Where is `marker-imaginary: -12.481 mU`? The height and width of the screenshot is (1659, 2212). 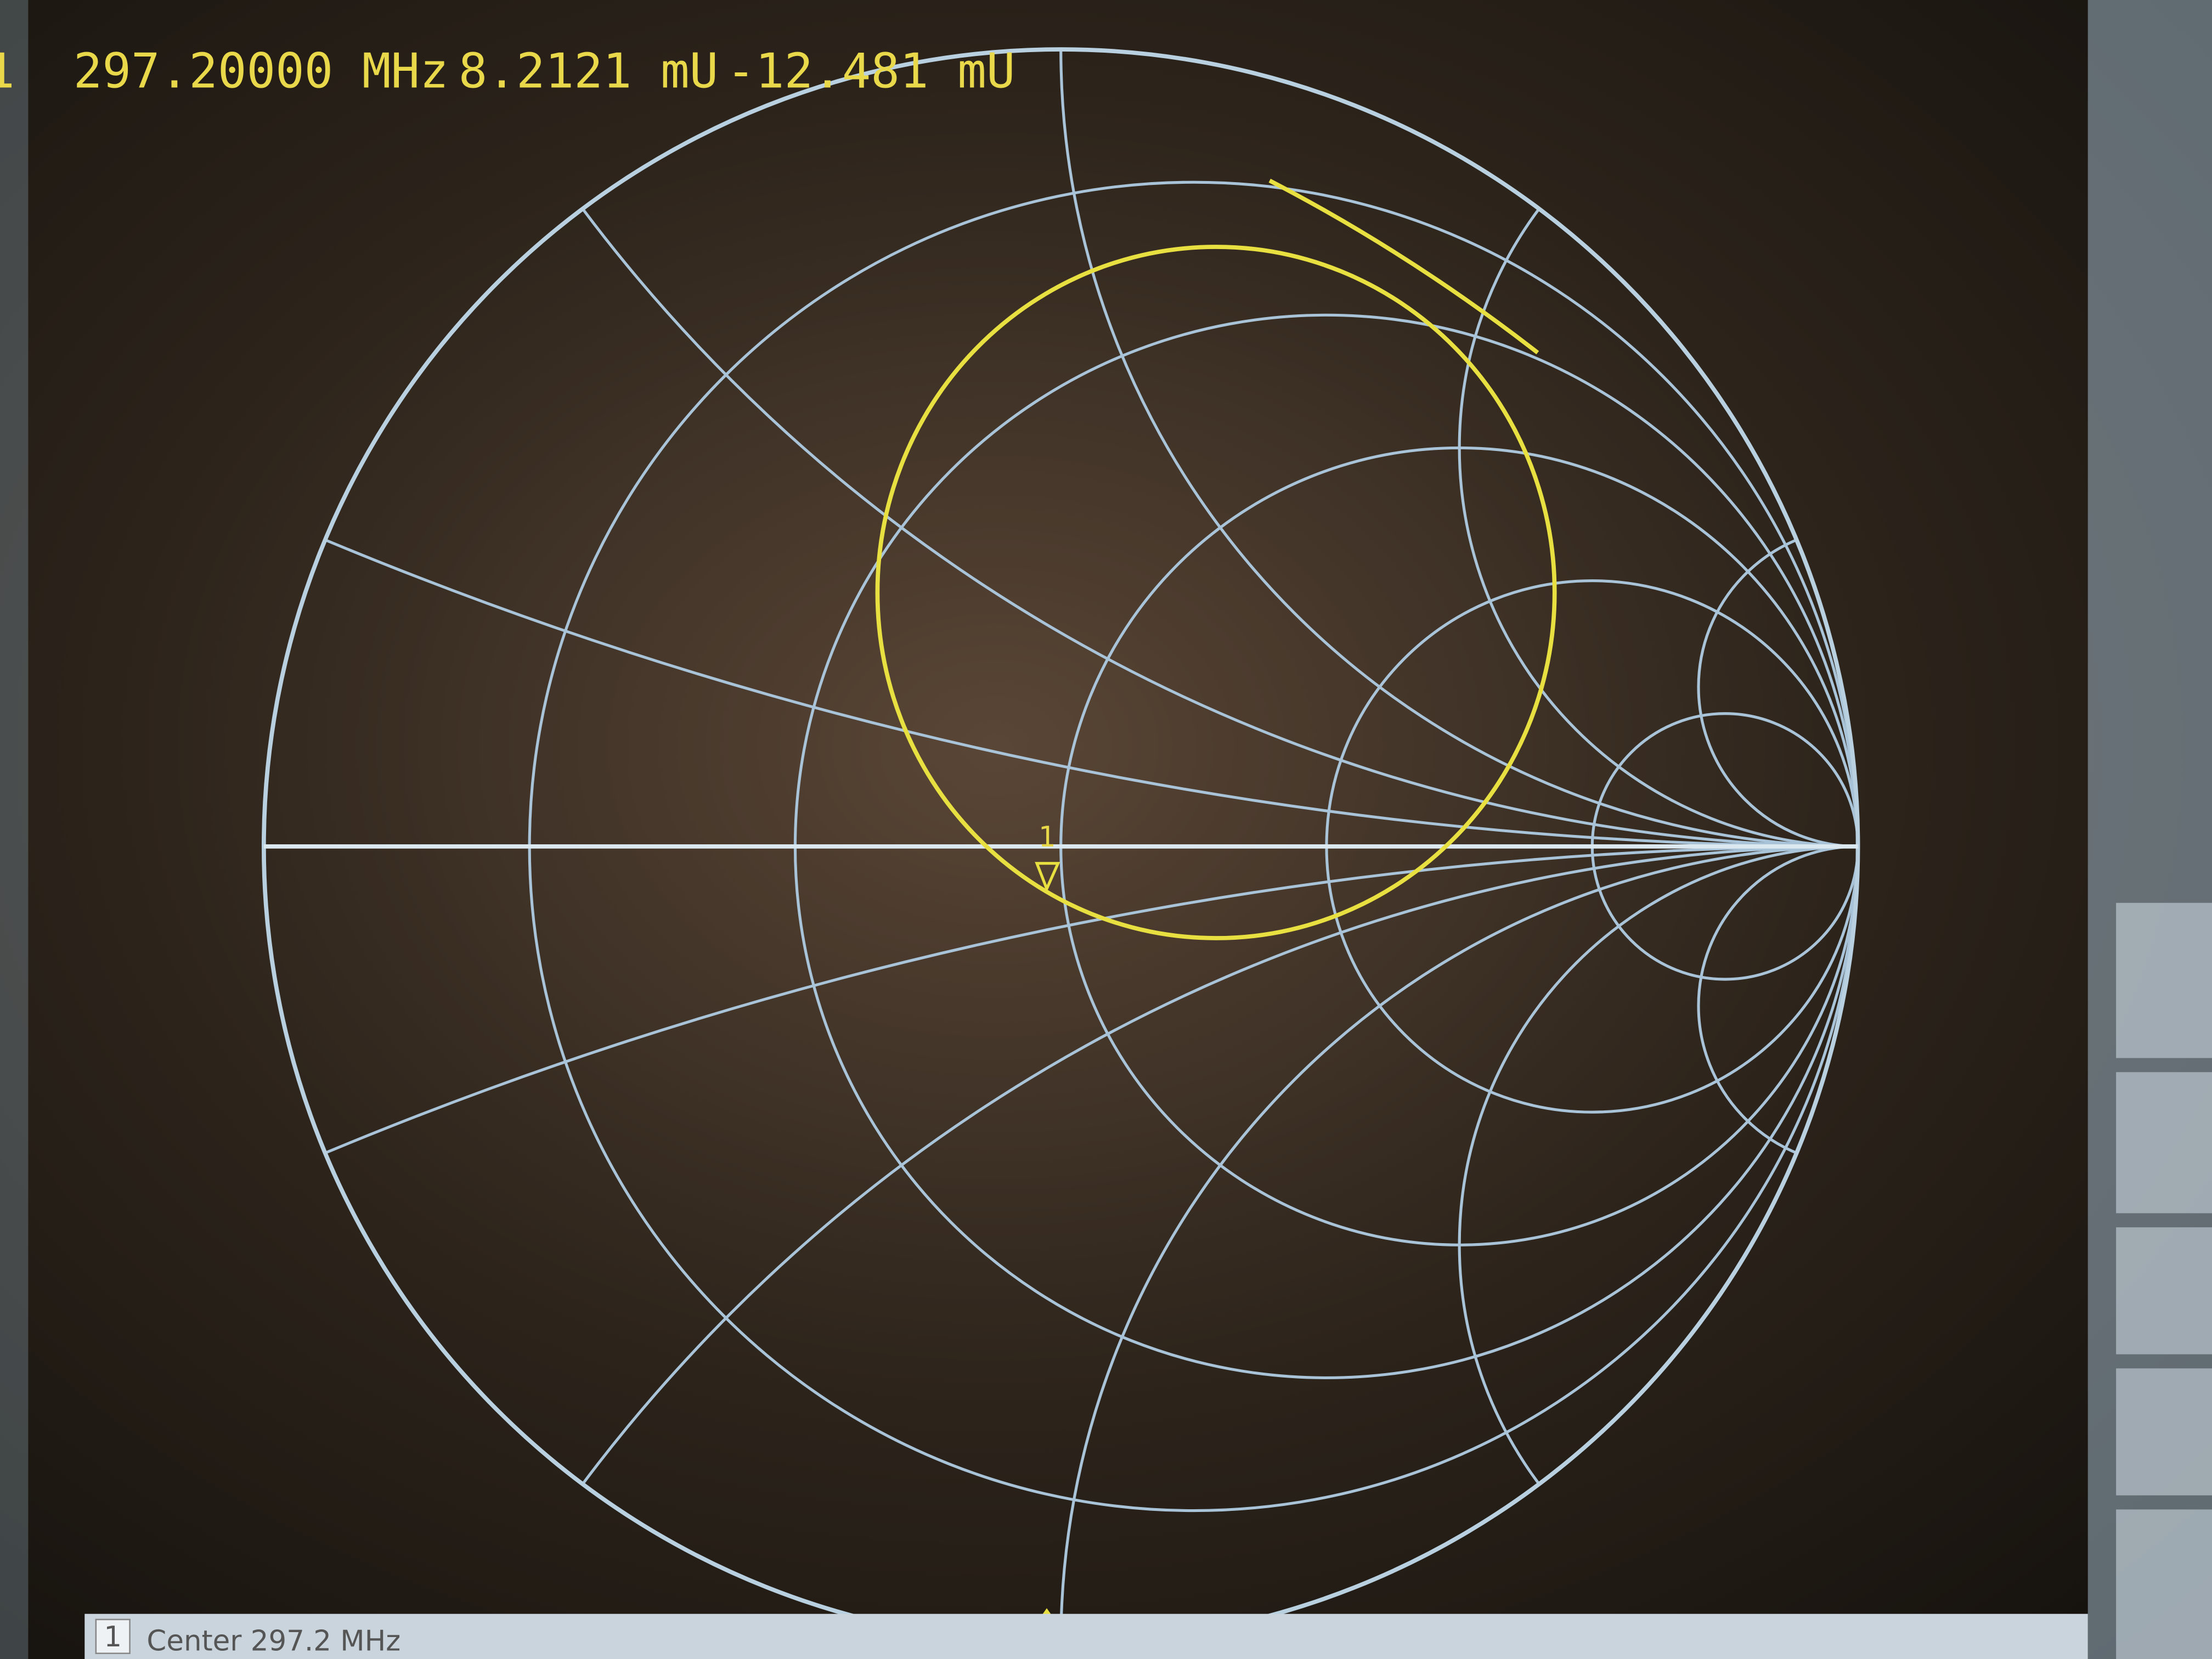 marker-imaginary: -12.481 mU is located at coordinates (871, 71).